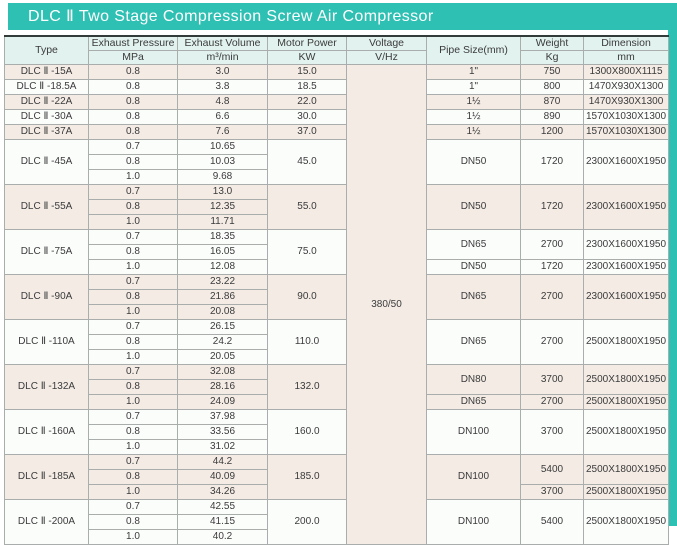  What do you see at coordinates (222, 191) in the screenshot?
I see `cell-volume: 13.0` at bounding box center [222, 191].